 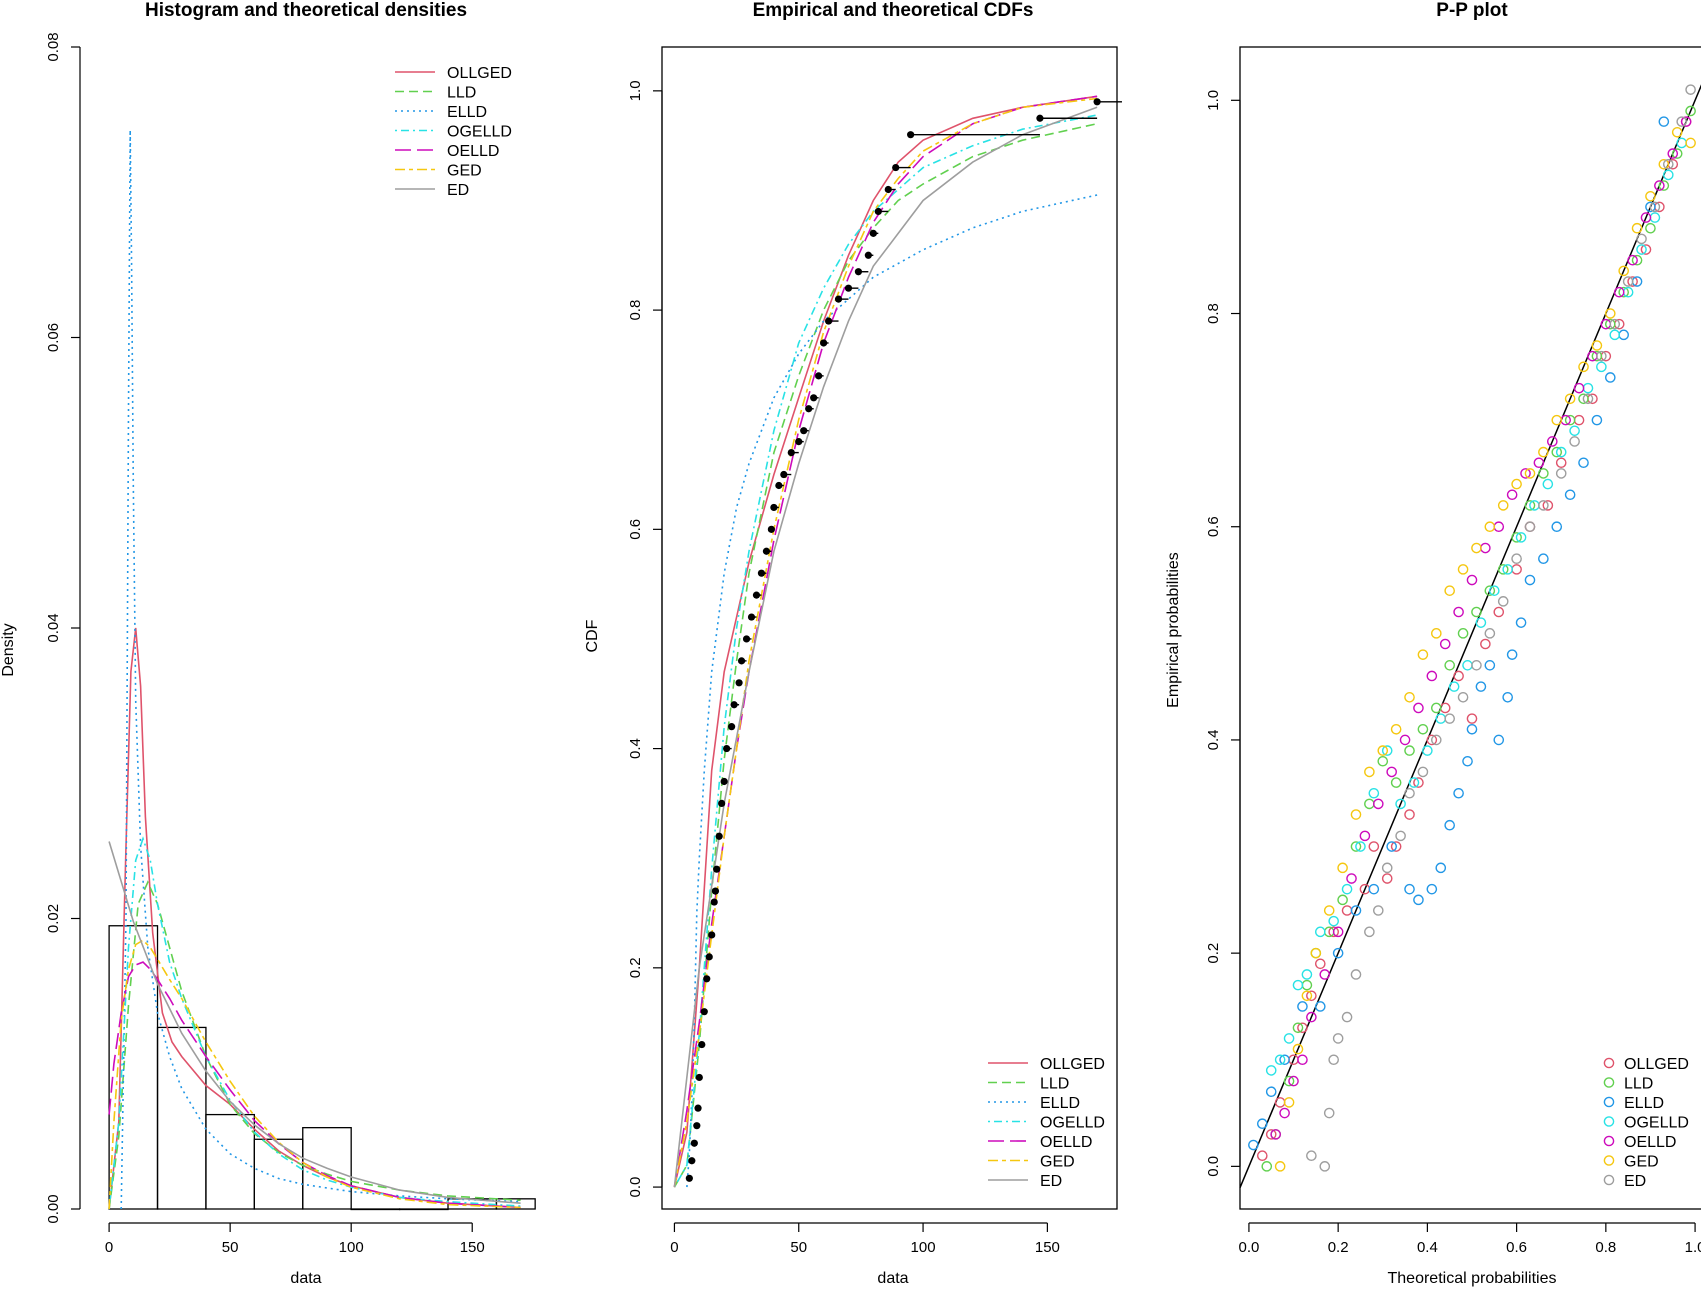 I want to click on density-y-axis-label: Density, so click(x=8, y=649).